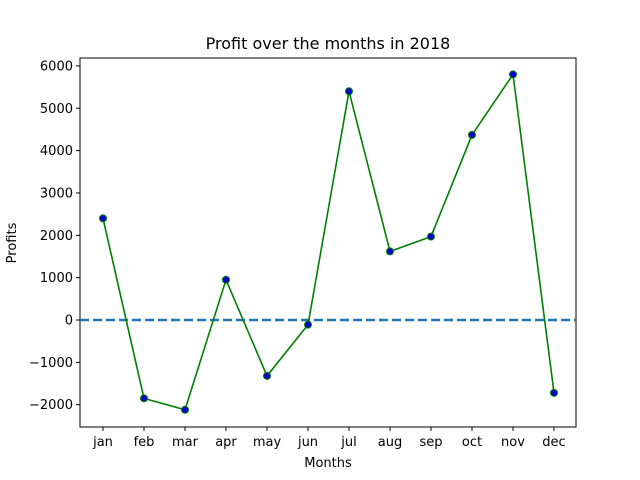  I want to click on x-tick-label: dec, so click(553, 442).